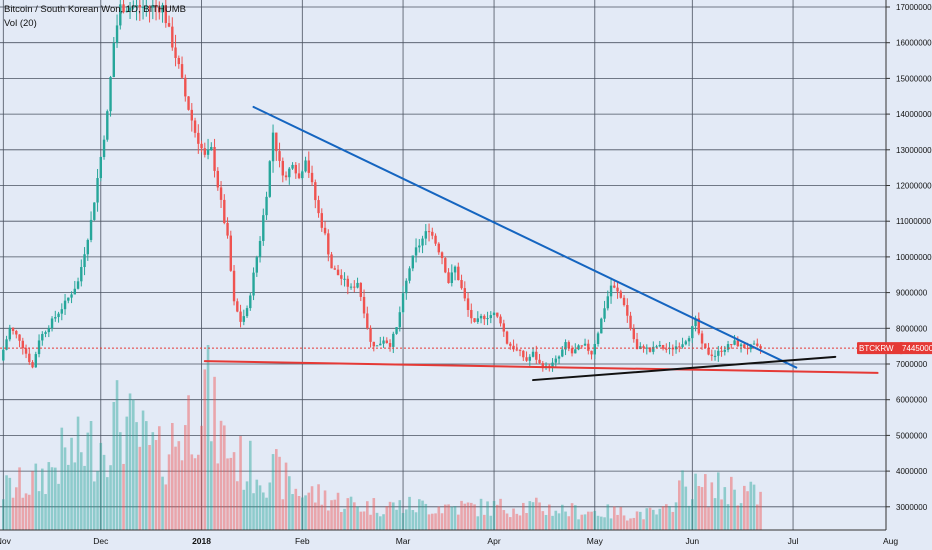  What do you see at coordinates (684, 368) in the screenshot?
I see `trendline-rising-support` at bounding box center [684, 368].